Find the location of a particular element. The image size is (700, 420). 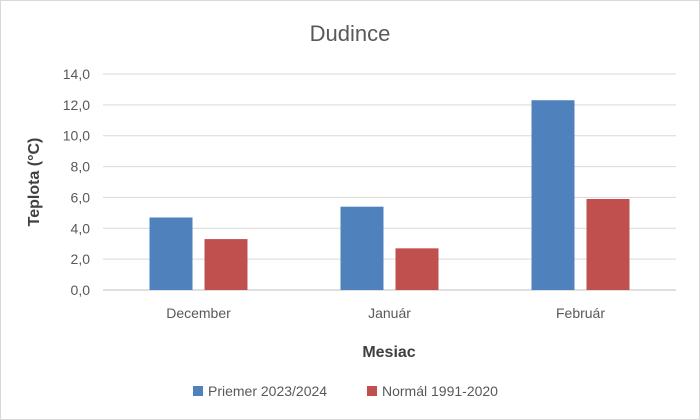

x-axis-title: Mesiac is located at coordinates (388, 352).